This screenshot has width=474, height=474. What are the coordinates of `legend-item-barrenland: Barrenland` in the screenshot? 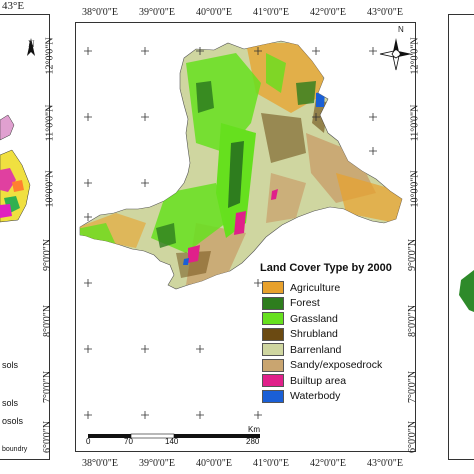 It's located at (331, 350).